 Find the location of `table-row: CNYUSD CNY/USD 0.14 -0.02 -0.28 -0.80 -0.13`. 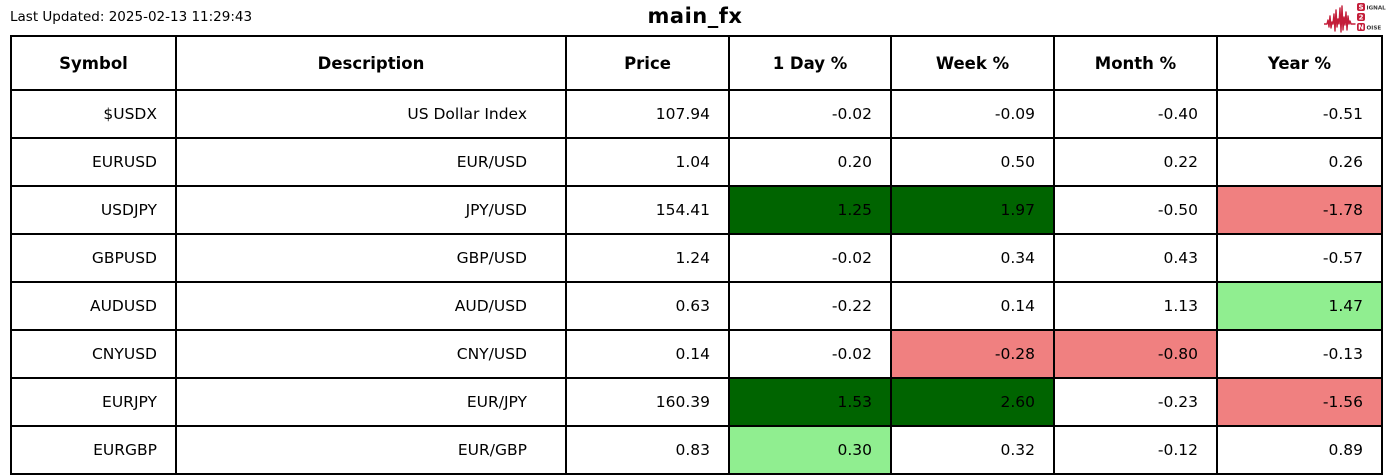

table-row: CNYUSD CNY/USD 0.14 -0.02 -0.28 -0.80 -0.13 is located at coordinates (696, 354).